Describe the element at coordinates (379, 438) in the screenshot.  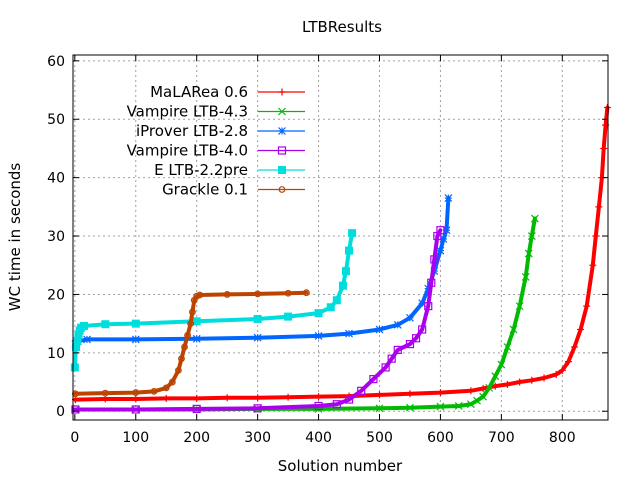
I see `x-tick-label: 500` at that location.